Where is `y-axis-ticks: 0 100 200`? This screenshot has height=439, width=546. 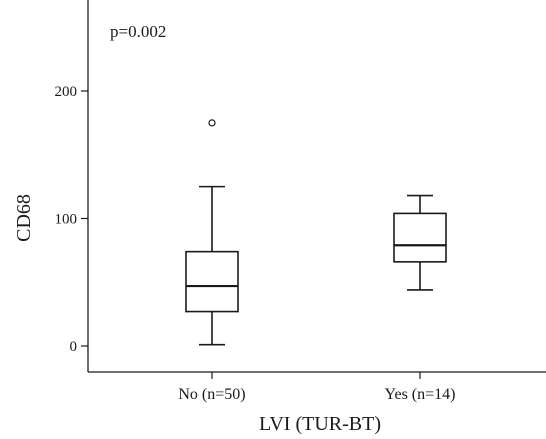 y-axis-ticks: 0 100 200 is located at coordinates (71, 219).